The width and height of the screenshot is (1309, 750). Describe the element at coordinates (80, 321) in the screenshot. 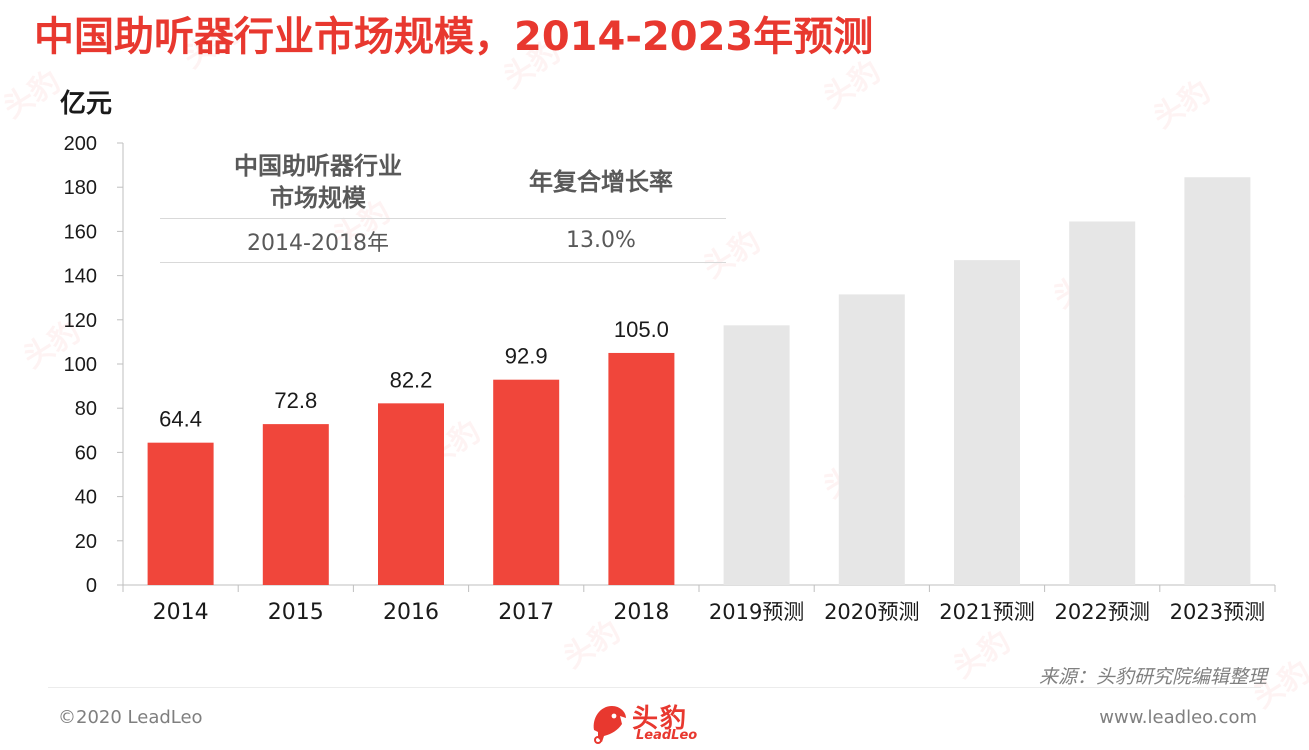

I see `y-tick-label: 120` at that location.